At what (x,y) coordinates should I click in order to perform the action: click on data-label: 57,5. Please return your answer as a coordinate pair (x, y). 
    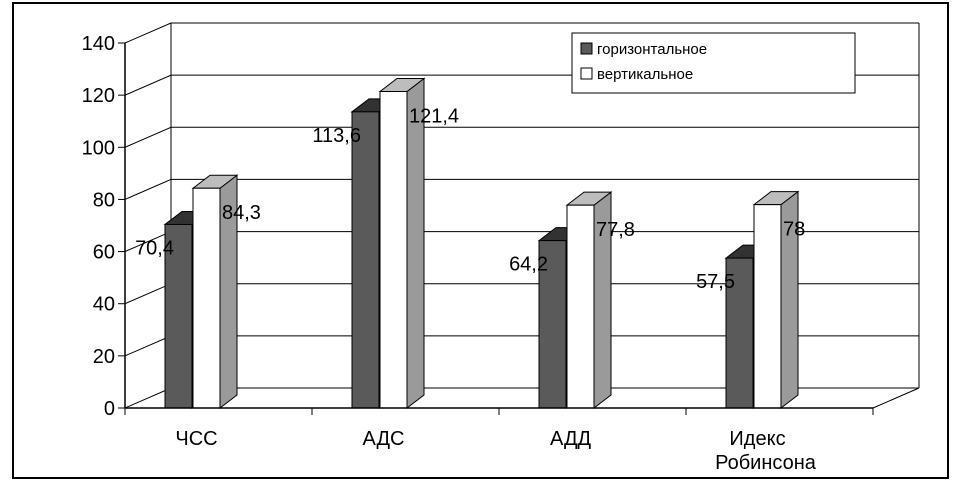
    Looking at the image, I should click on (715, 282).